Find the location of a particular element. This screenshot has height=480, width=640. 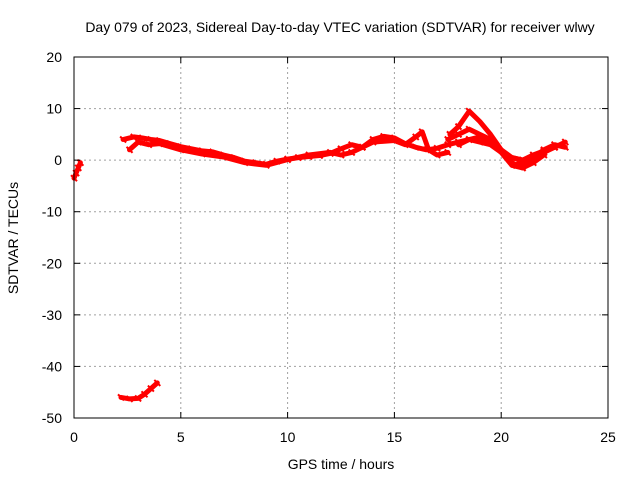

y-tick-label: 0 is located at coordinates (58, 160).